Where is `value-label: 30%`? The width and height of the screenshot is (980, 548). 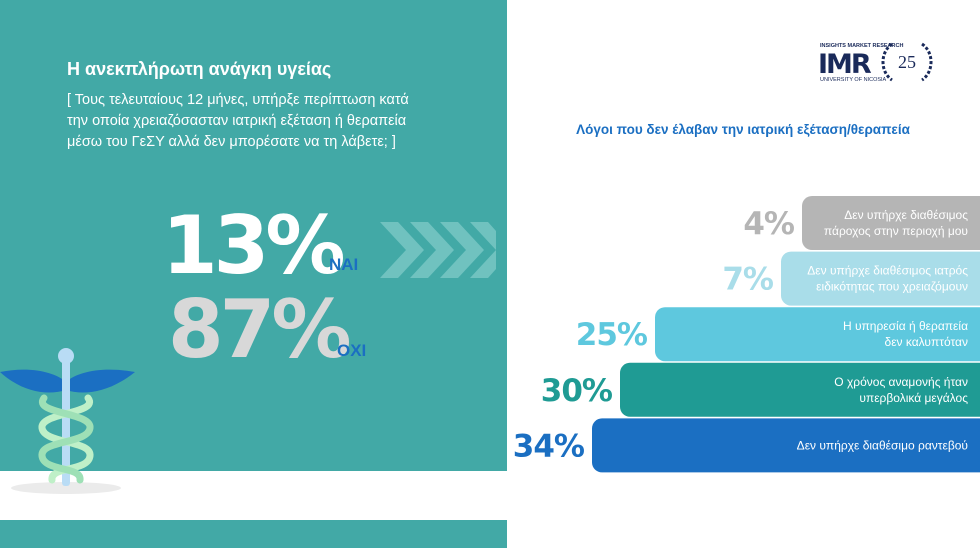
value-label: 30% is located at coordinates (577, 391).